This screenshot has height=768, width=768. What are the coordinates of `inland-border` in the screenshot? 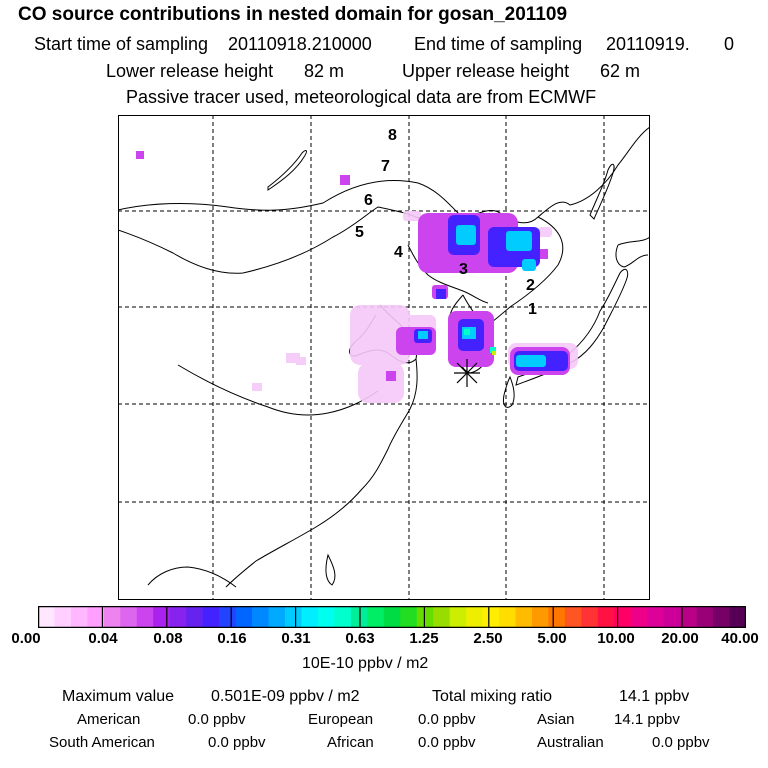 It's located at (278, 390).